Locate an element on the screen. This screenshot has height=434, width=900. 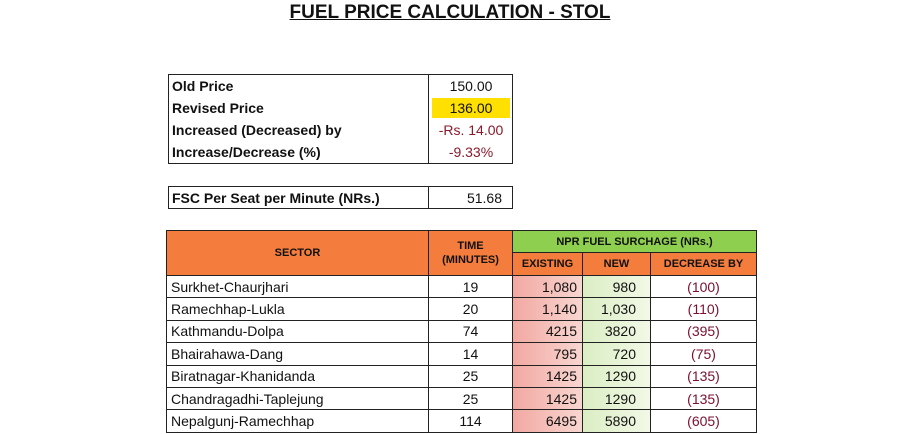
fsc-box is located at coordinates (340, 197).